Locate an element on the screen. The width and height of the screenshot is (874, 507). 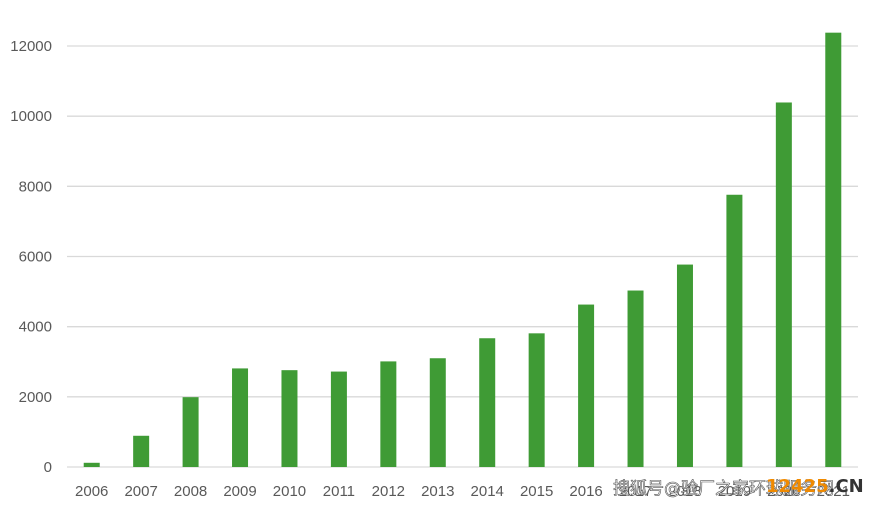
x-tick-label: 2017 is located at coordinates (635, 491).